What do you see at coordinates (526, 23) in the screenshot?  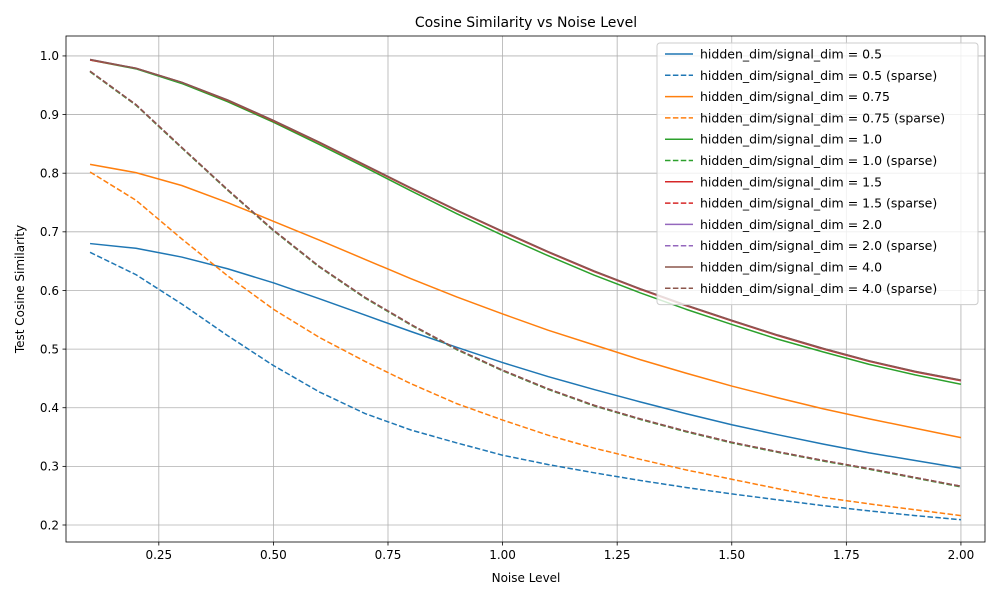 I see `chart-title: Cosine Similarity vs Noise Level` at bounding box center [526, 23].